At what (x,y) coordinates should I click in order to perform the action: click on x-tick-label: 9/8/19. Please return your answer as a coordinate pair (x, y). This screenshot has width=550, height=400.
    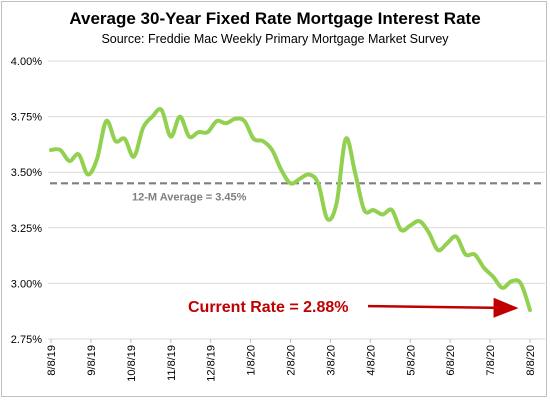
    Looking at the image, I should click on (92, 360).